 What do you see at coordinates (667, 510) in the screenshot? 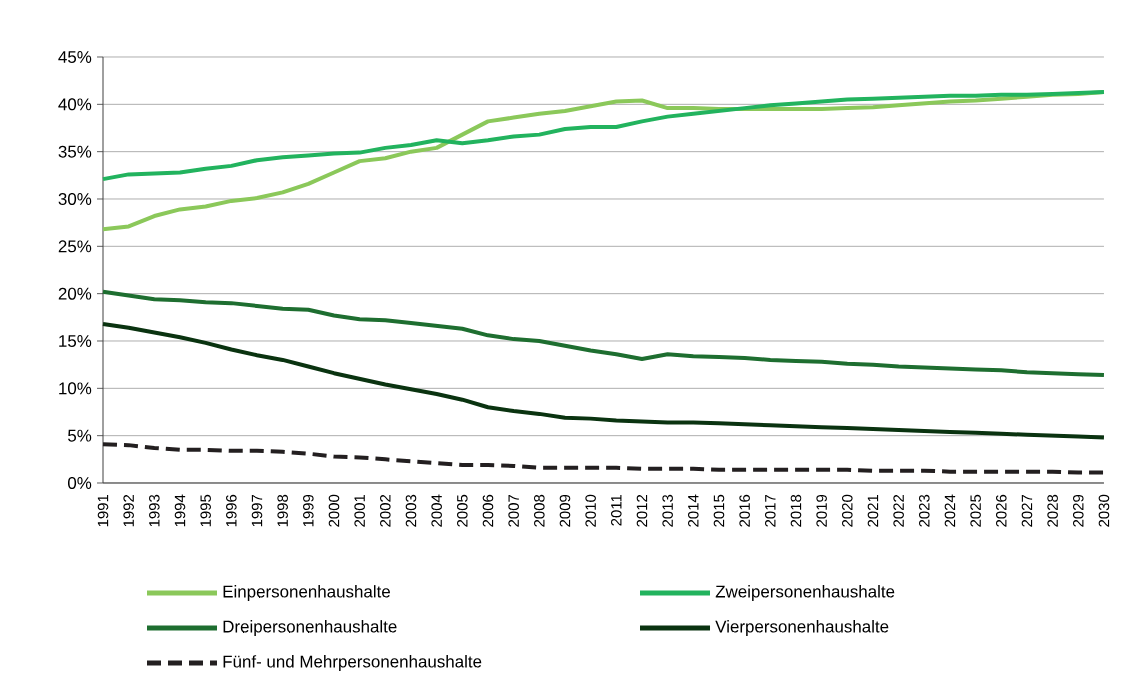
I see `x-tick-label: 2013` at bounding box center [667, 510].